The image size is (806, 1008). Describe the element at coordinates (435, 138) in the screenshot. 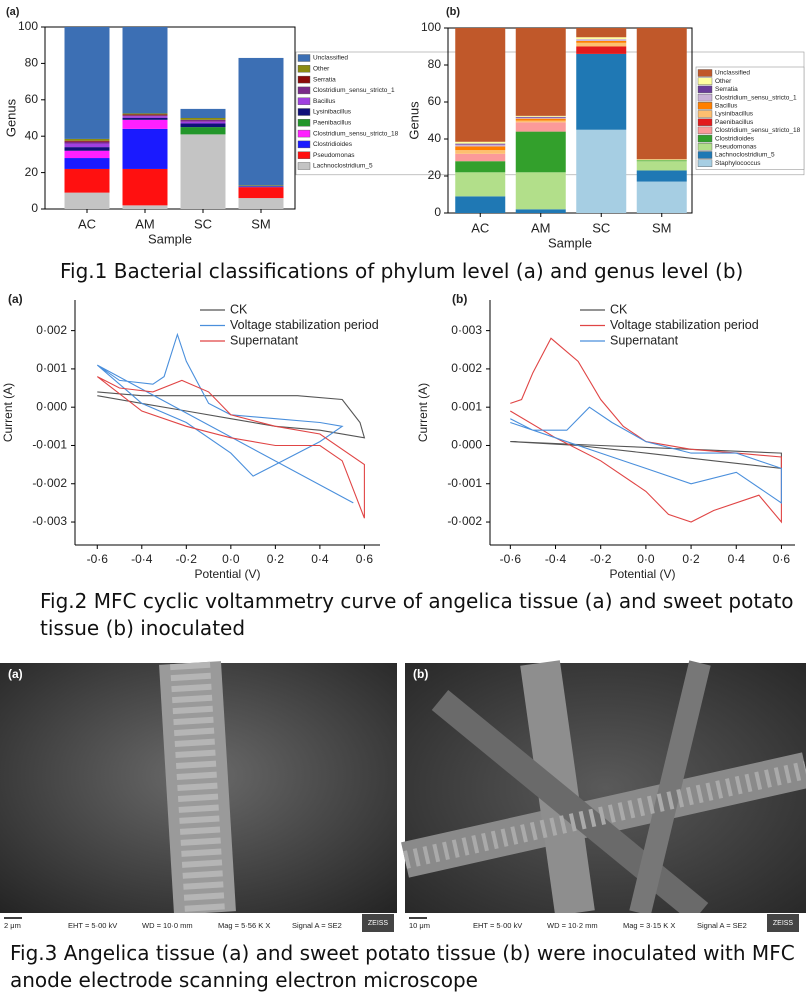

I see `y-tick-label: 40` at that location.